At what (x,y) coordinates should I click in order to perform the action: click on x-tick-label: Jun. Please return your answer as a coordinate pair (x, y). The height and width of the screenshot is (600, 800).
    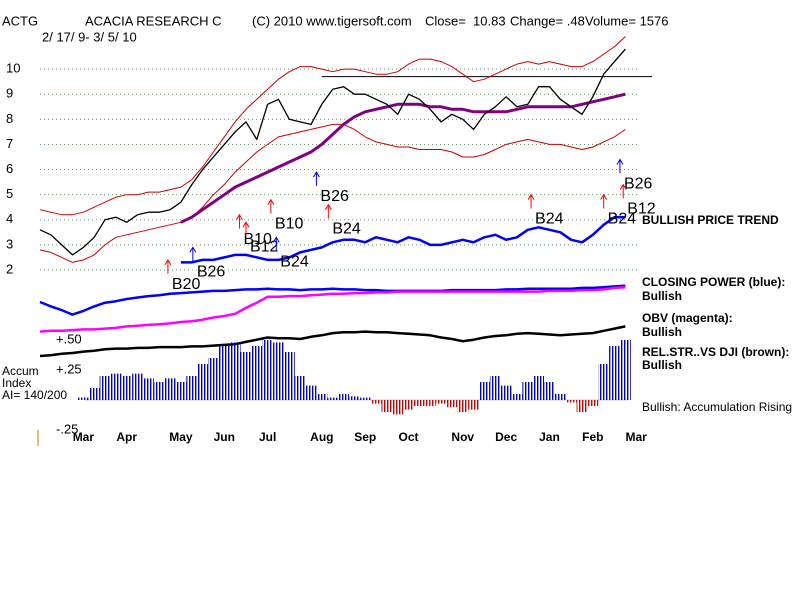
    Looking at the image, I should click on (224, 437).